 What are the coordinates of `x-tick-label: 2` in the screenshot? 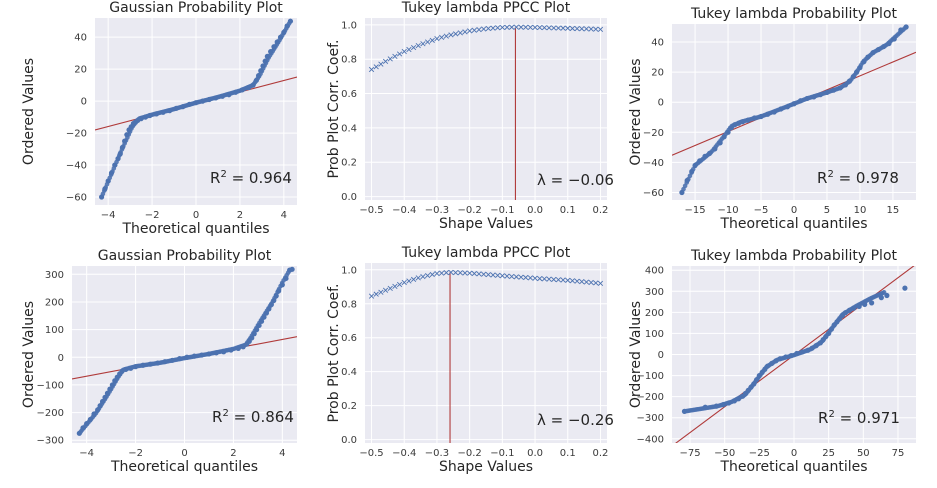 It's located at (233, 453).